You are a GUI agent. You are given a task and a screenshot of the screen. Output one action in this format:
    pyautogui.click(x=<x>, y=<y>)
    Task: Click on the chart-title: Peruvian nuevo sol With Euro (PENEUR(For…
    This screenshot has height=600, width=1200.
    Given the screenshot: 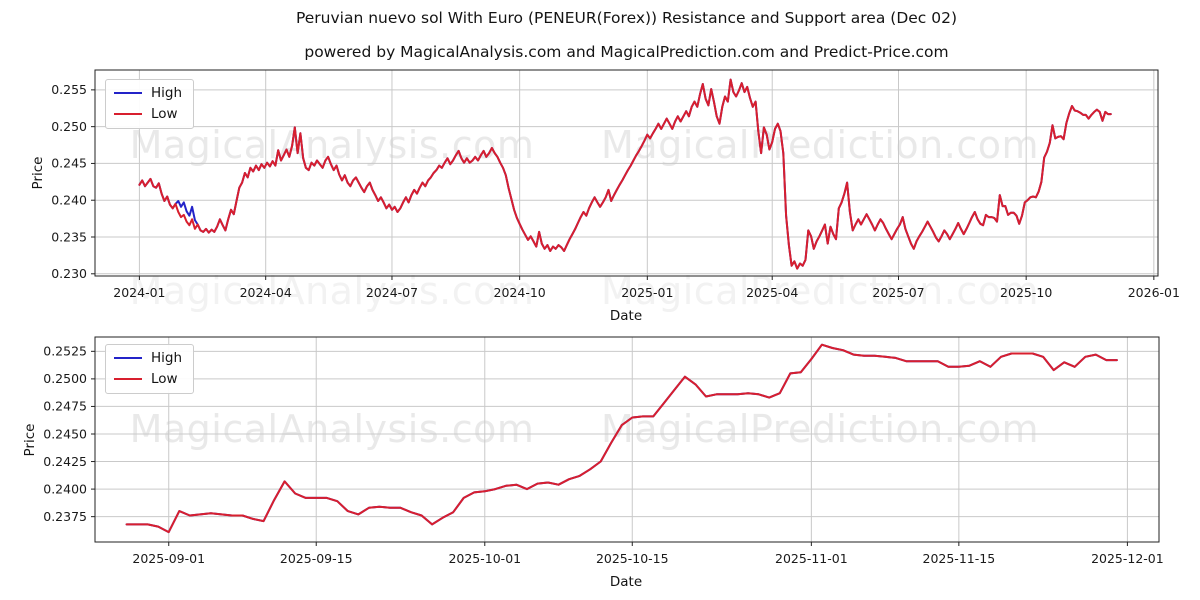 What is the action you would take?
    pyautogui.click(x=626, y=18)
    